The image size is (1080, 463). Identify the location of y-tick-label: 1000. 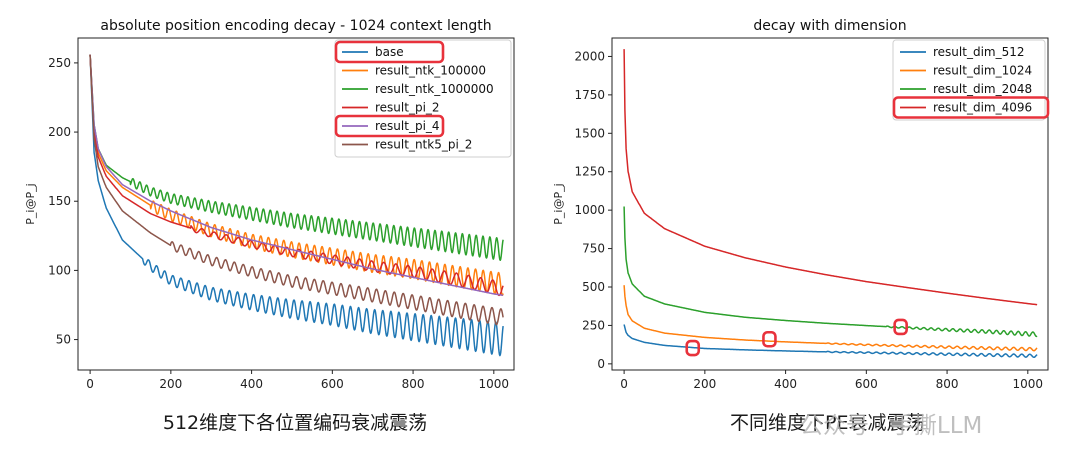
(589, 210).